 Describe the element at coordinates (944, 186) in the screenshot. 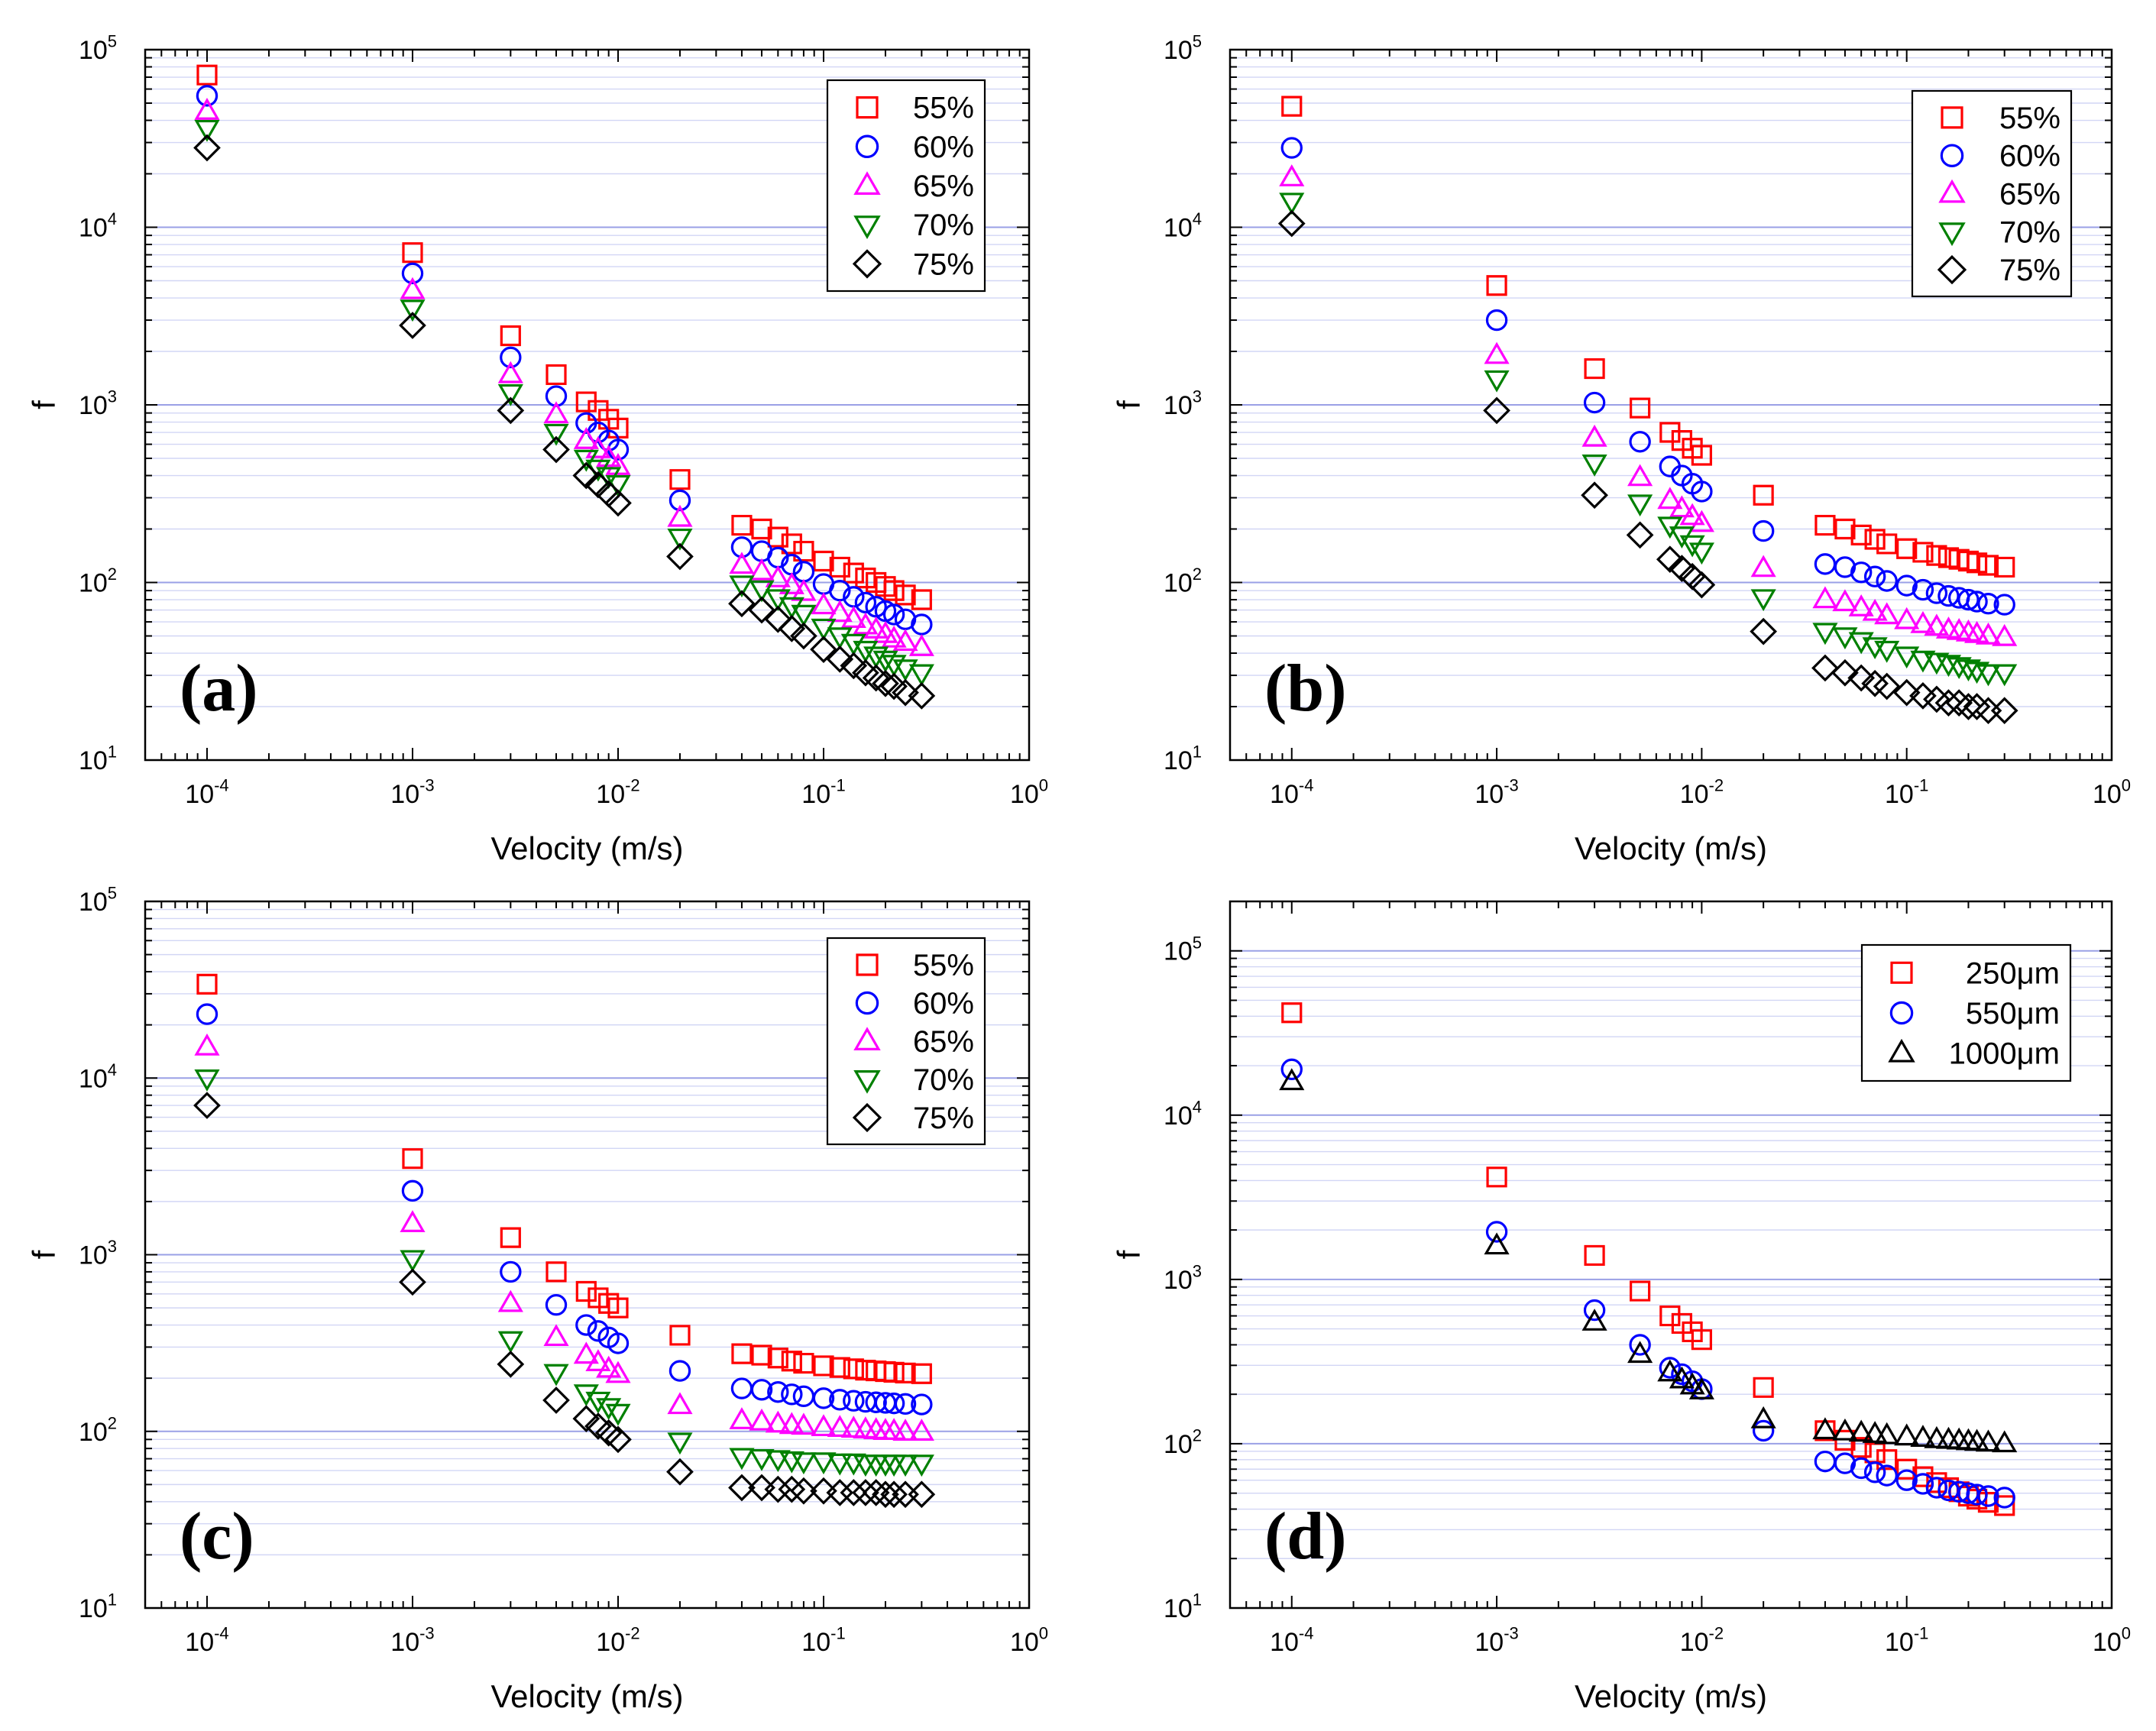

I see `legend-label: 65%` at that location.